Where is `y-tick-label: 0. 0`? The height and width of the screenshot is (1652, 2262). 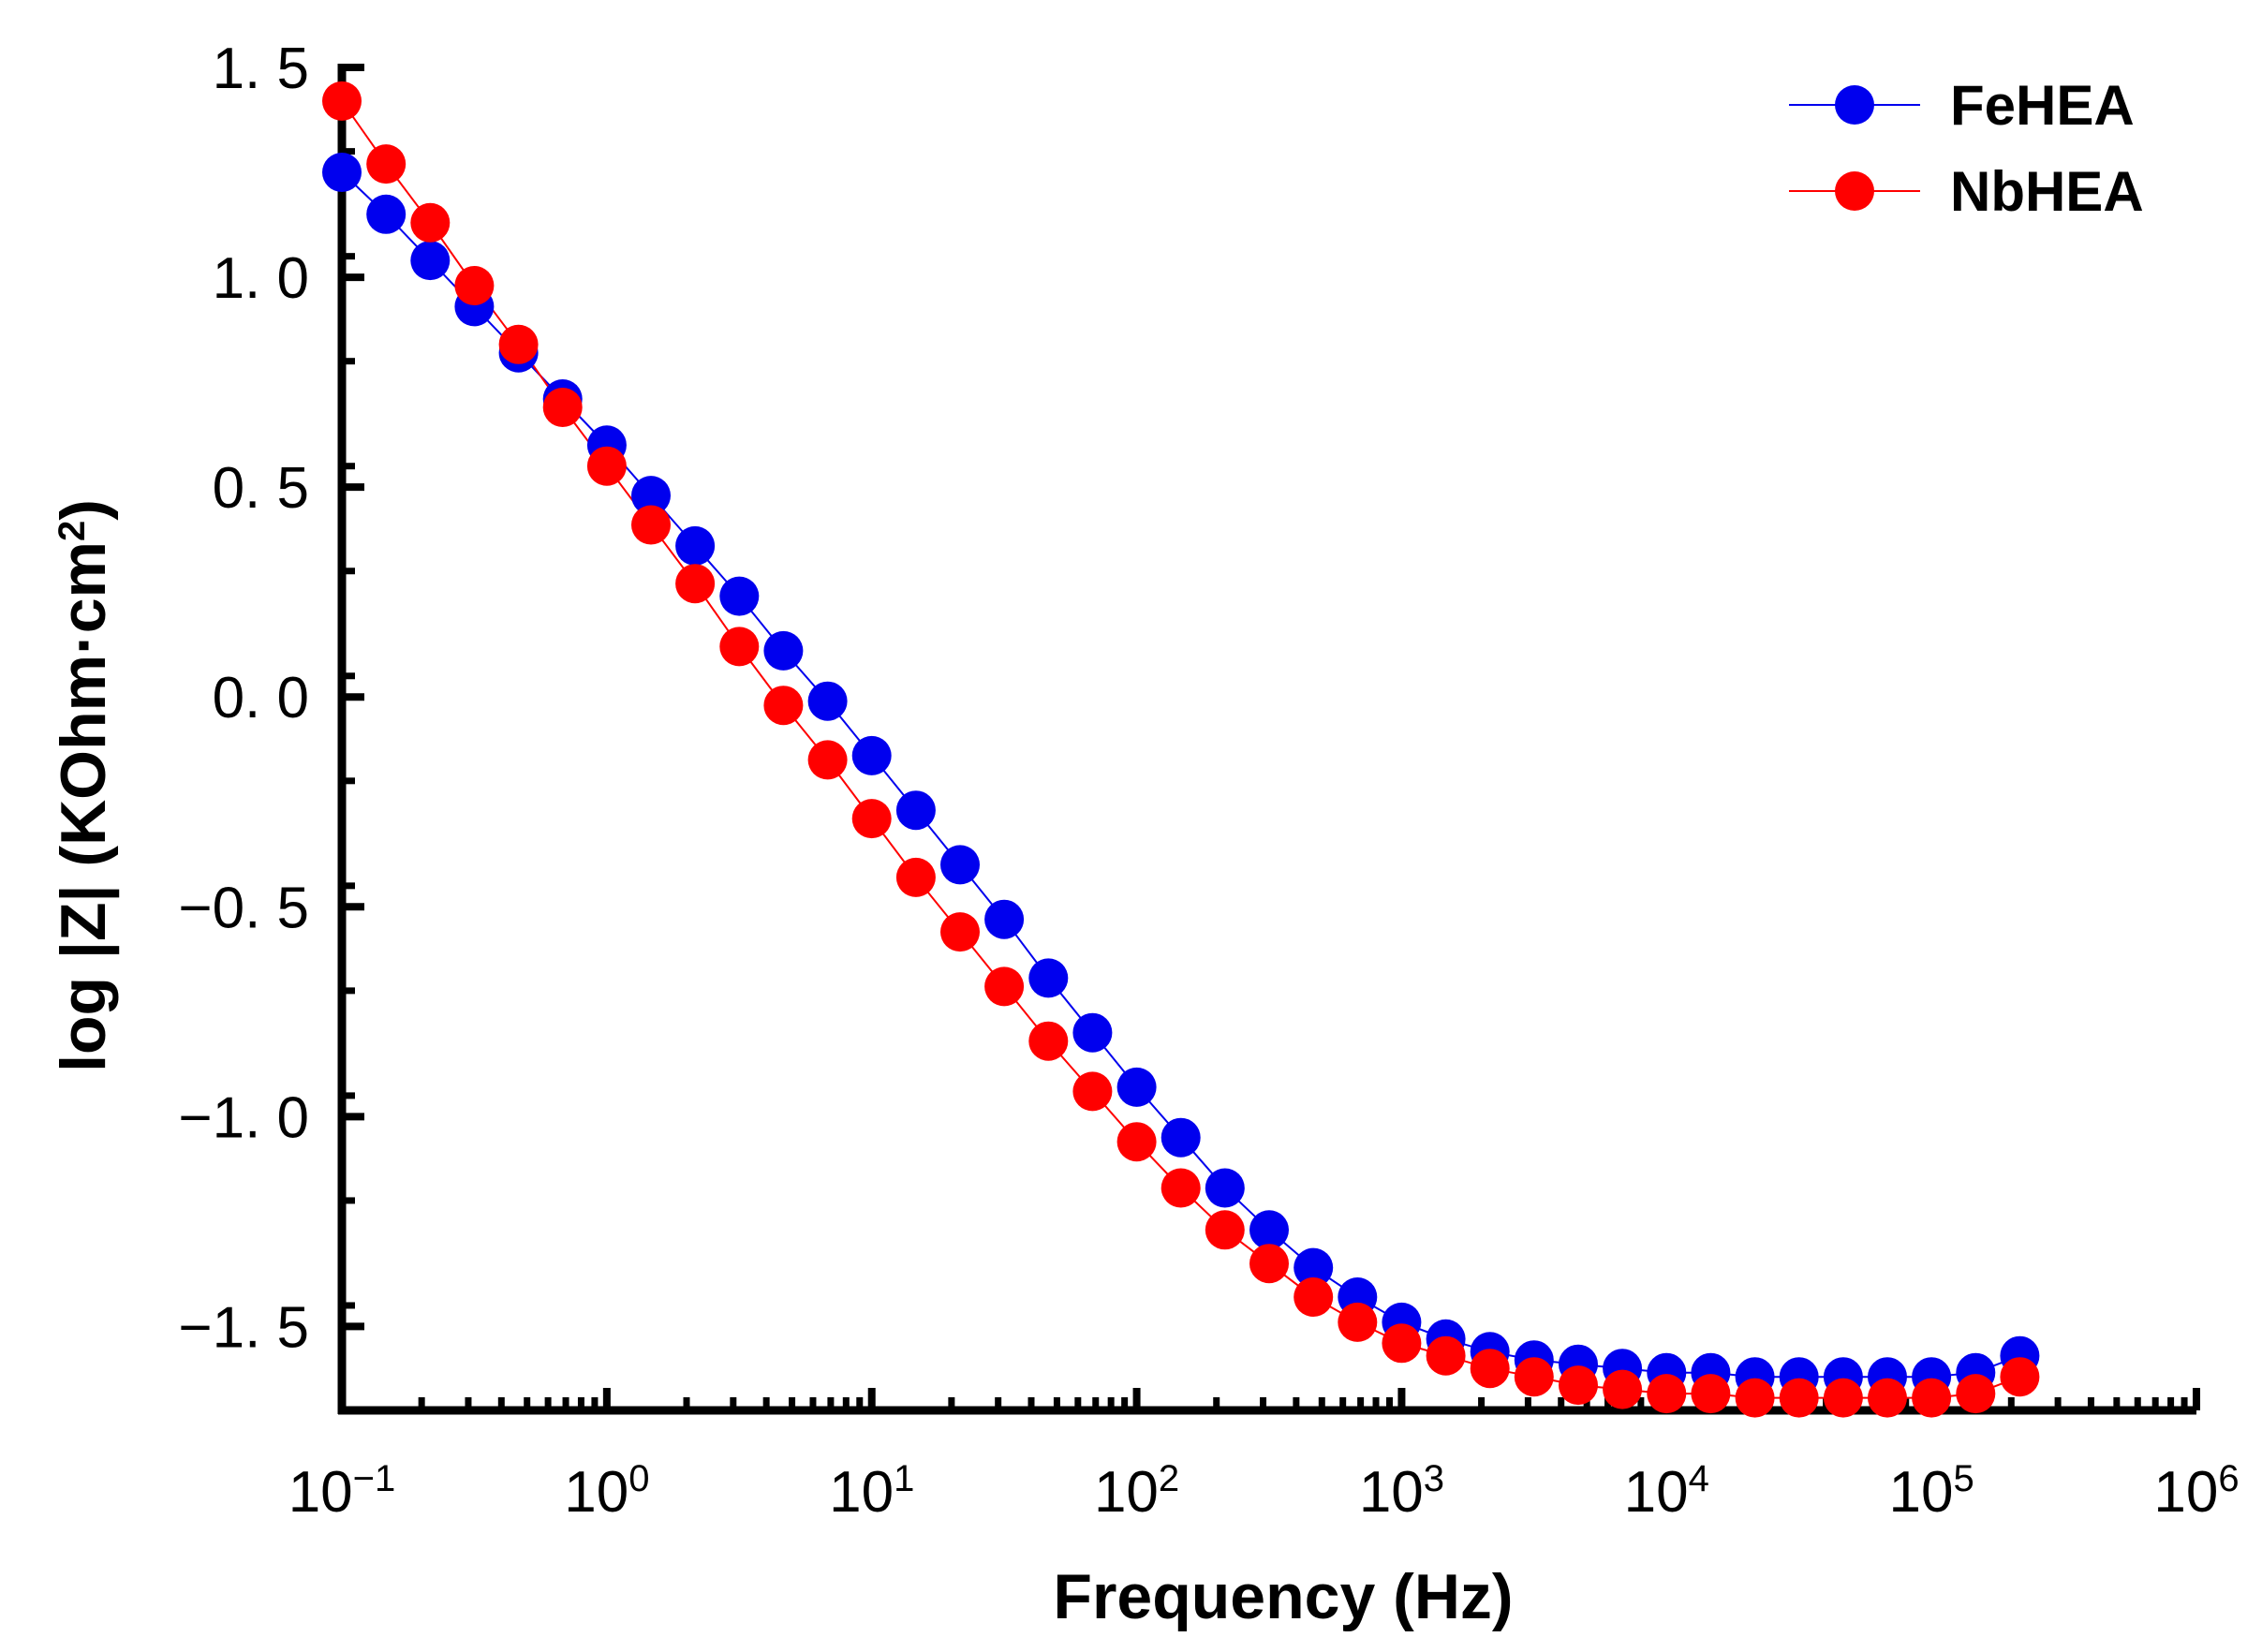
y-tick-label: 0. 0 is located at coordinates (261, 698).